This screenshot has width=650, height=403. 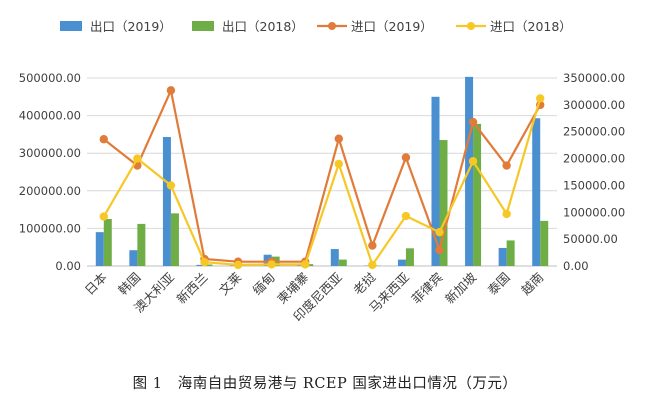 I want to click on legend-label: 出口（2019）, so click(x=131, y=26).